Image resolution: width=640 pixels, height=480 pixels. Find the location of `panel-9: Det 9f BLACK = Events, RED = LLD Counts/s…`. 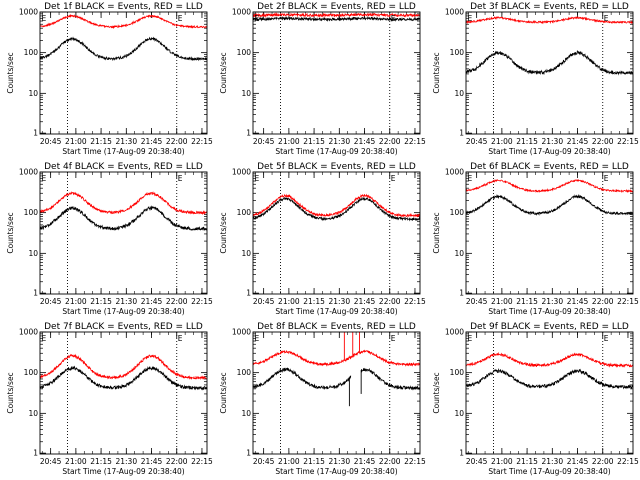

panel-9: Det 9f BLACK = Events, RED = LLD Counts/s… is located at coordinates (535, 399).